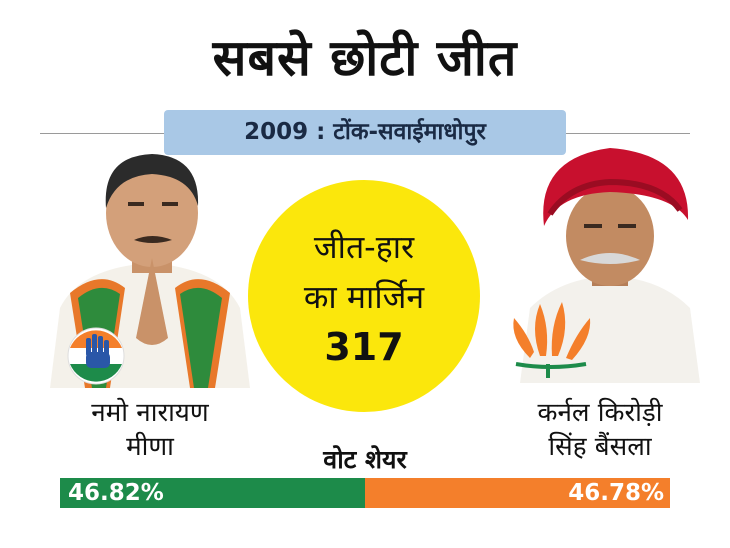 Image resolution: width=730 pixels, height=548 pixels. Describe the element at coordinates (150, 413) in the screenshot. I see `candidate-name-left-line1: नमो नारायण` at that location.